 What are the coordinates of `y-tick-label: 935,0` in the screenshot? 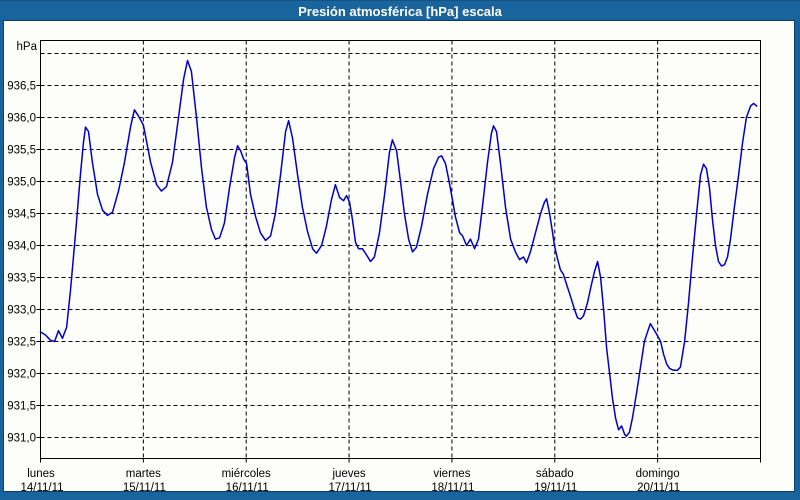 It's located at (21, 183).